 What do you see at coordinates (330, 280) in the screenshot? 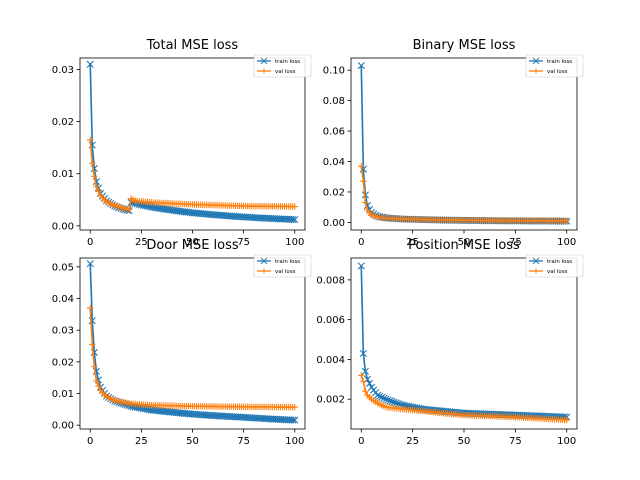
I see `y-tick-label: 0.008` at bounding box center [330, 280].